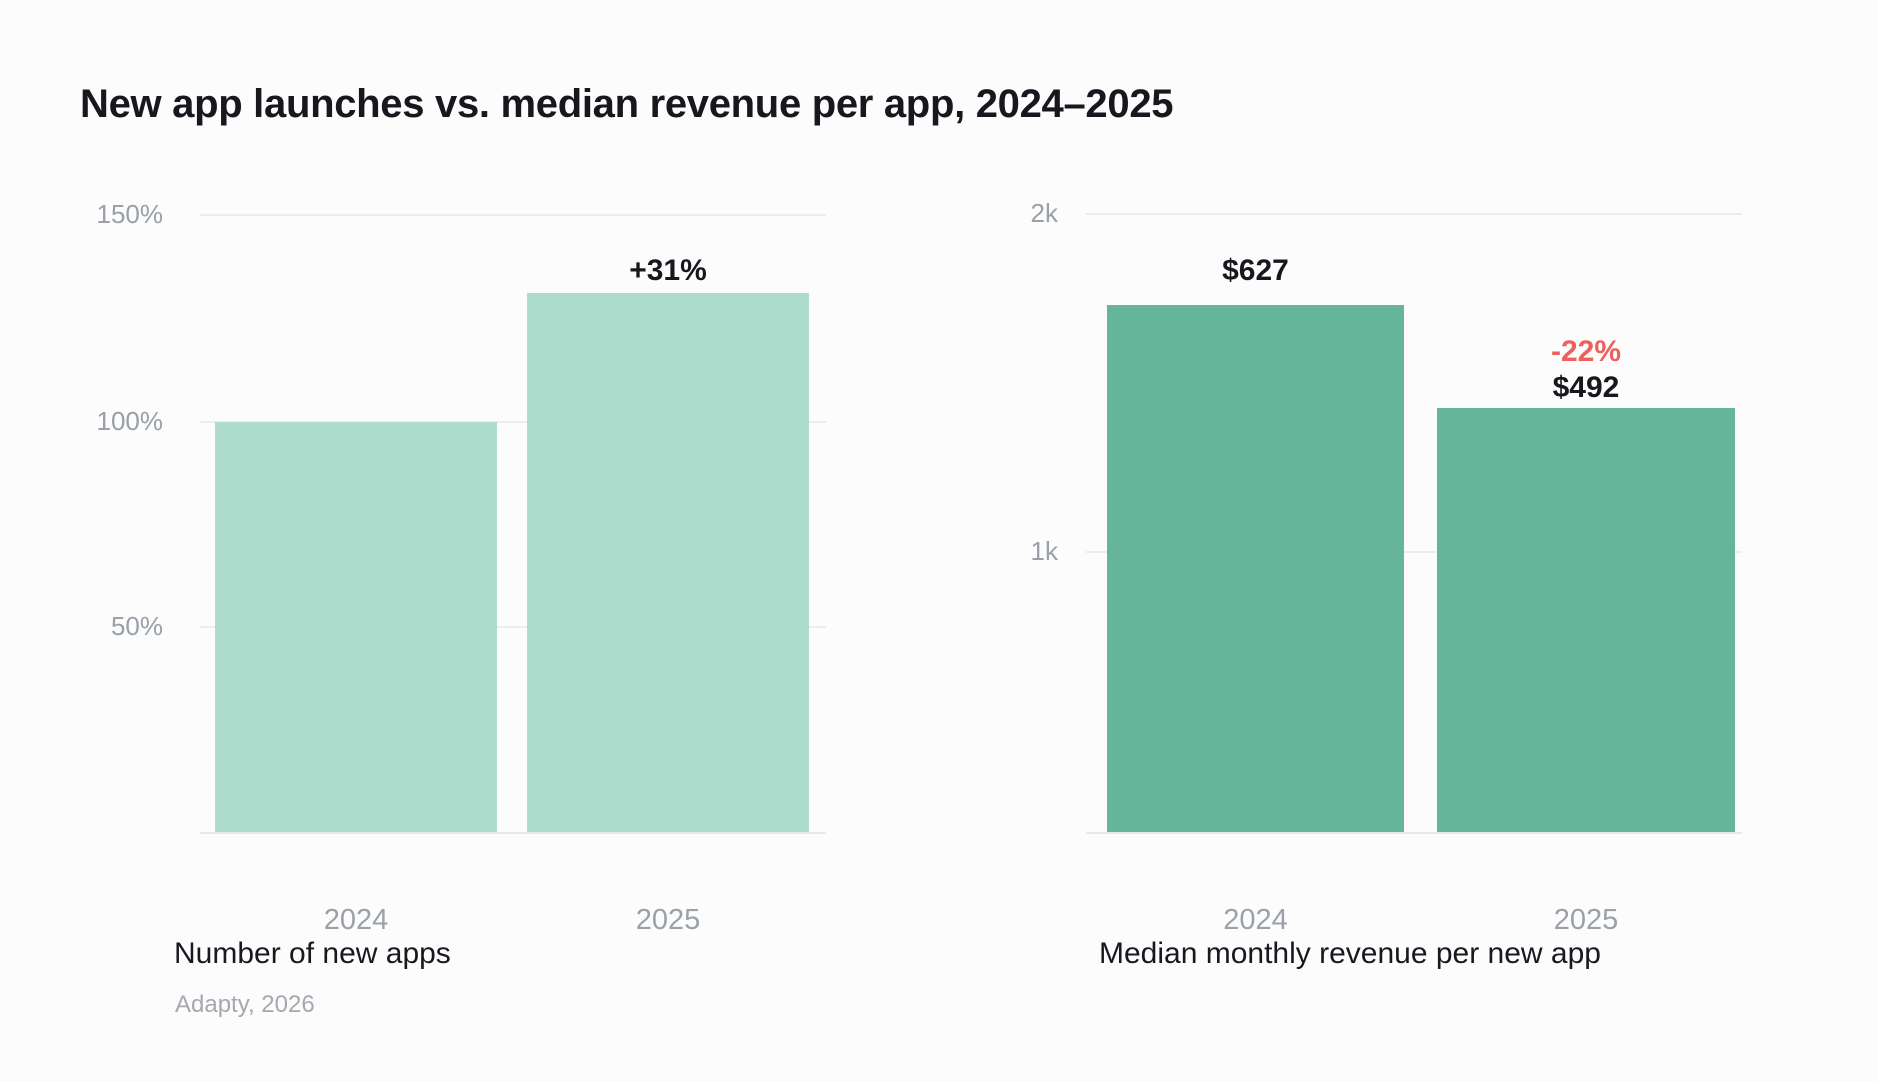 The height and width of the screenshot is (1082, 1878). What do you see at coordinates (1044, 550) in the screenshot?
I see `y-tick-label: 1k` at bounding box center [1044, 550].